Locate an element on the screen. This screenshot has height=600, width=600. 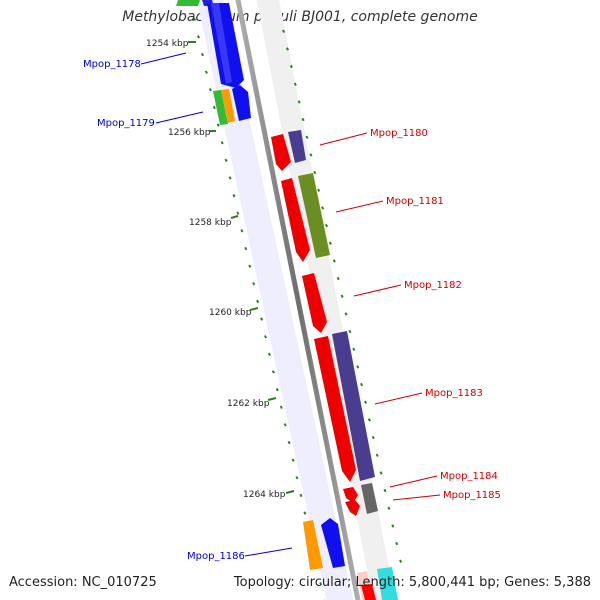
tick-label-1254: 1254 kbp is located at coordinates (167, 44).